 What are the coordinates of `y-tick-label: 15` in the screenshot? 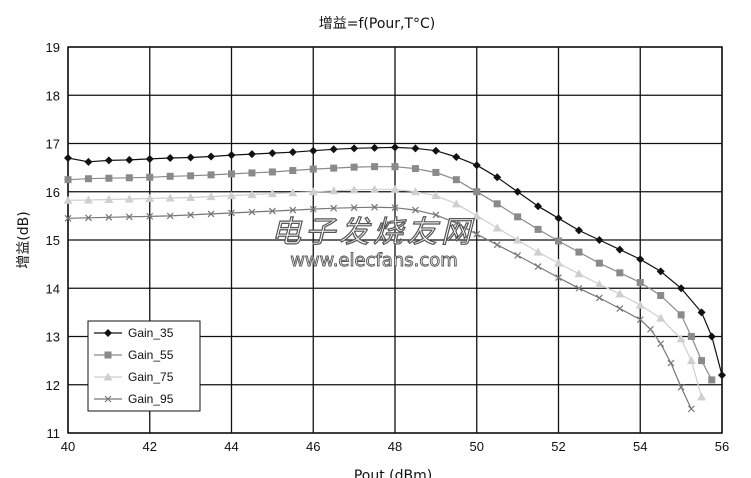 It's located at (53, 240).